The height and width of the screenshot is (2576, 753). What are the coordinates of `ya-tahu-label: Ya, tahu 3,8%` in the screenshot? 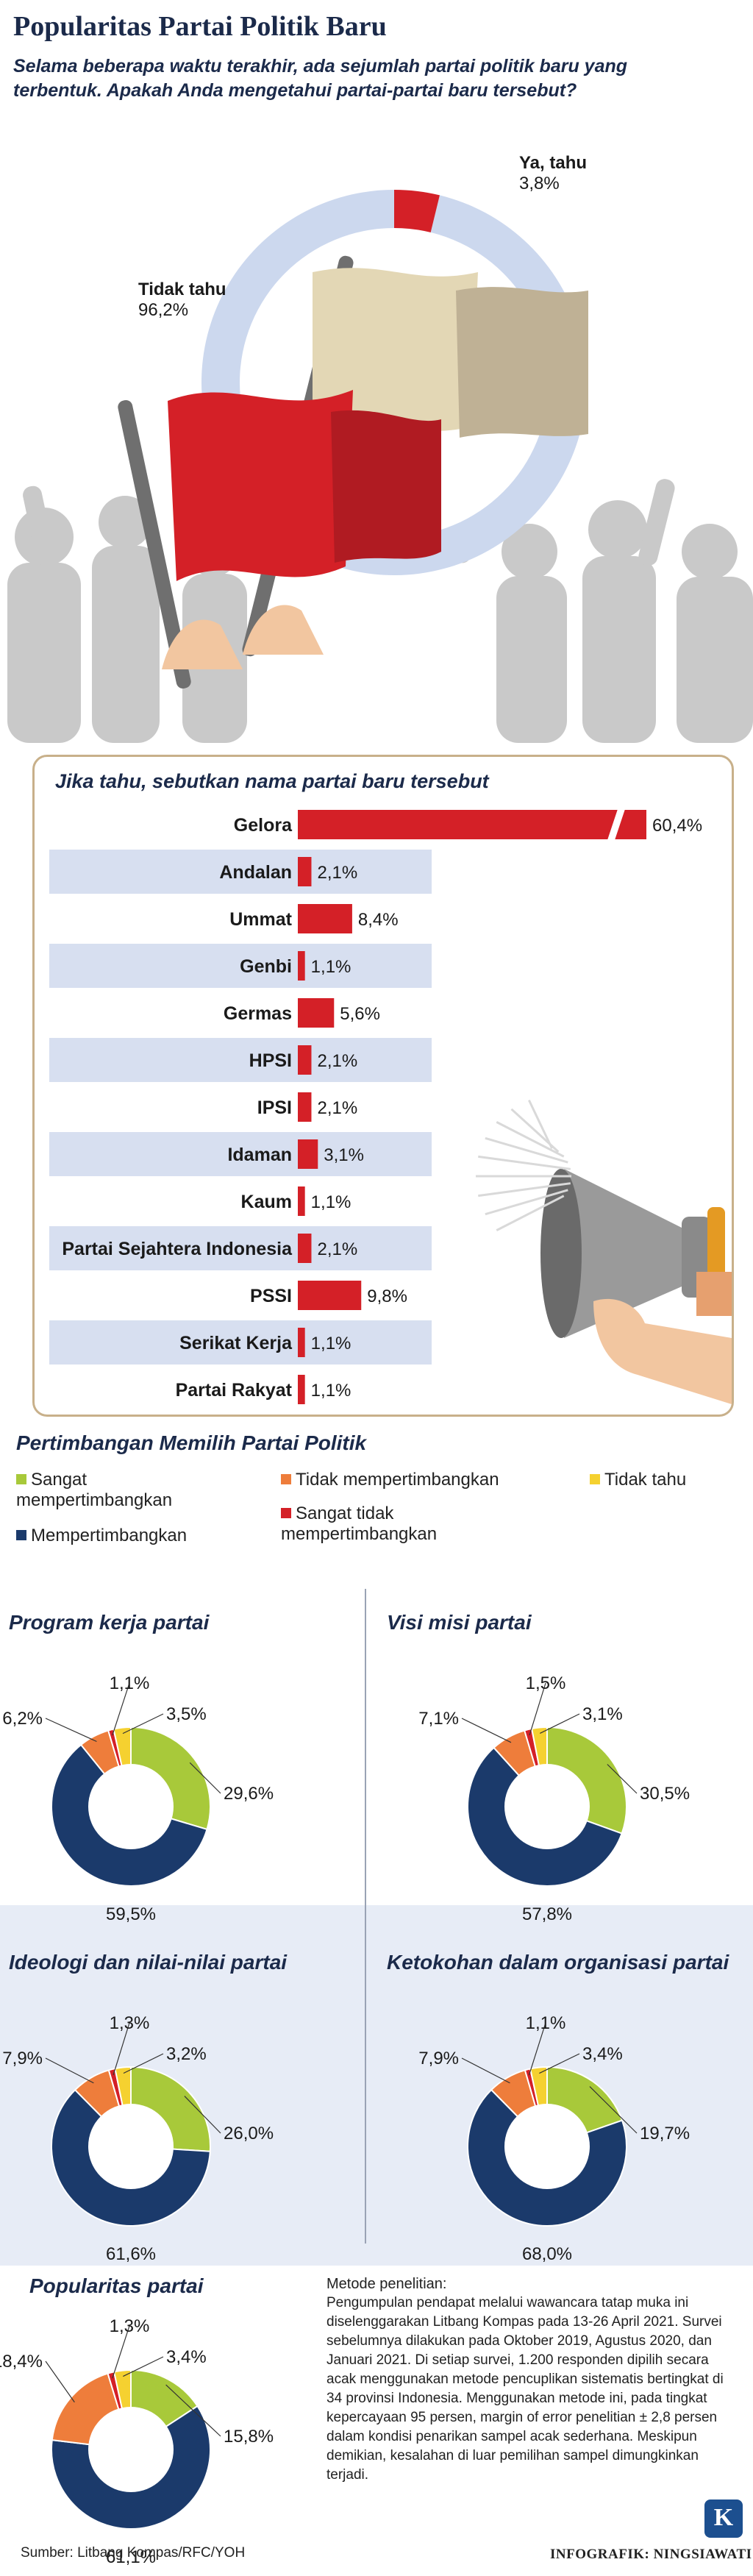 It's located at (553, 173).